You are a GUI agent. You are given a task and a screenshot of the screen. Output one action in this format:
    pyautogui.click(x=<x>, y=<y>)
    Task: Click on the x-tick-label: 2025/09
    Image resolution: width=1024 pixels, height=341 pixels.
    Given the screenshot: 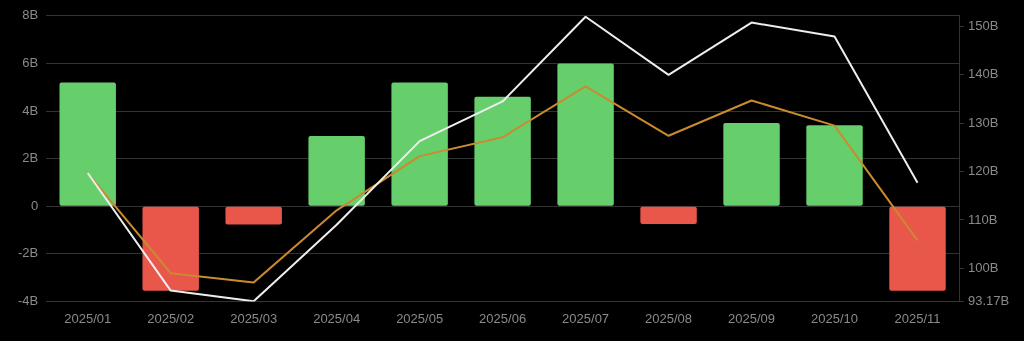 What is the action you would take?
    pyautogui.click(x=752, y=318)
    